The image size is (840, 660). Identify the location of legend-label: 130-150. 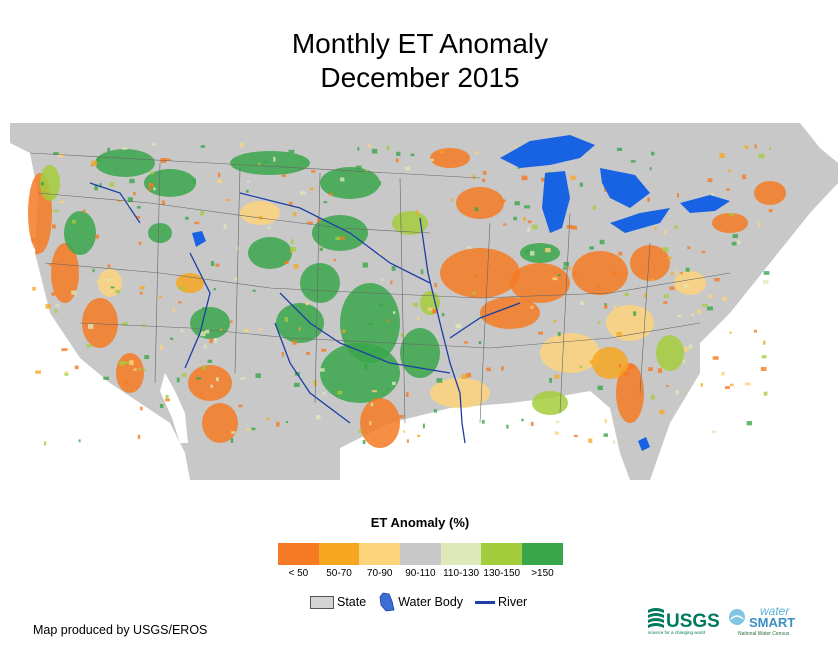
(502, 573).